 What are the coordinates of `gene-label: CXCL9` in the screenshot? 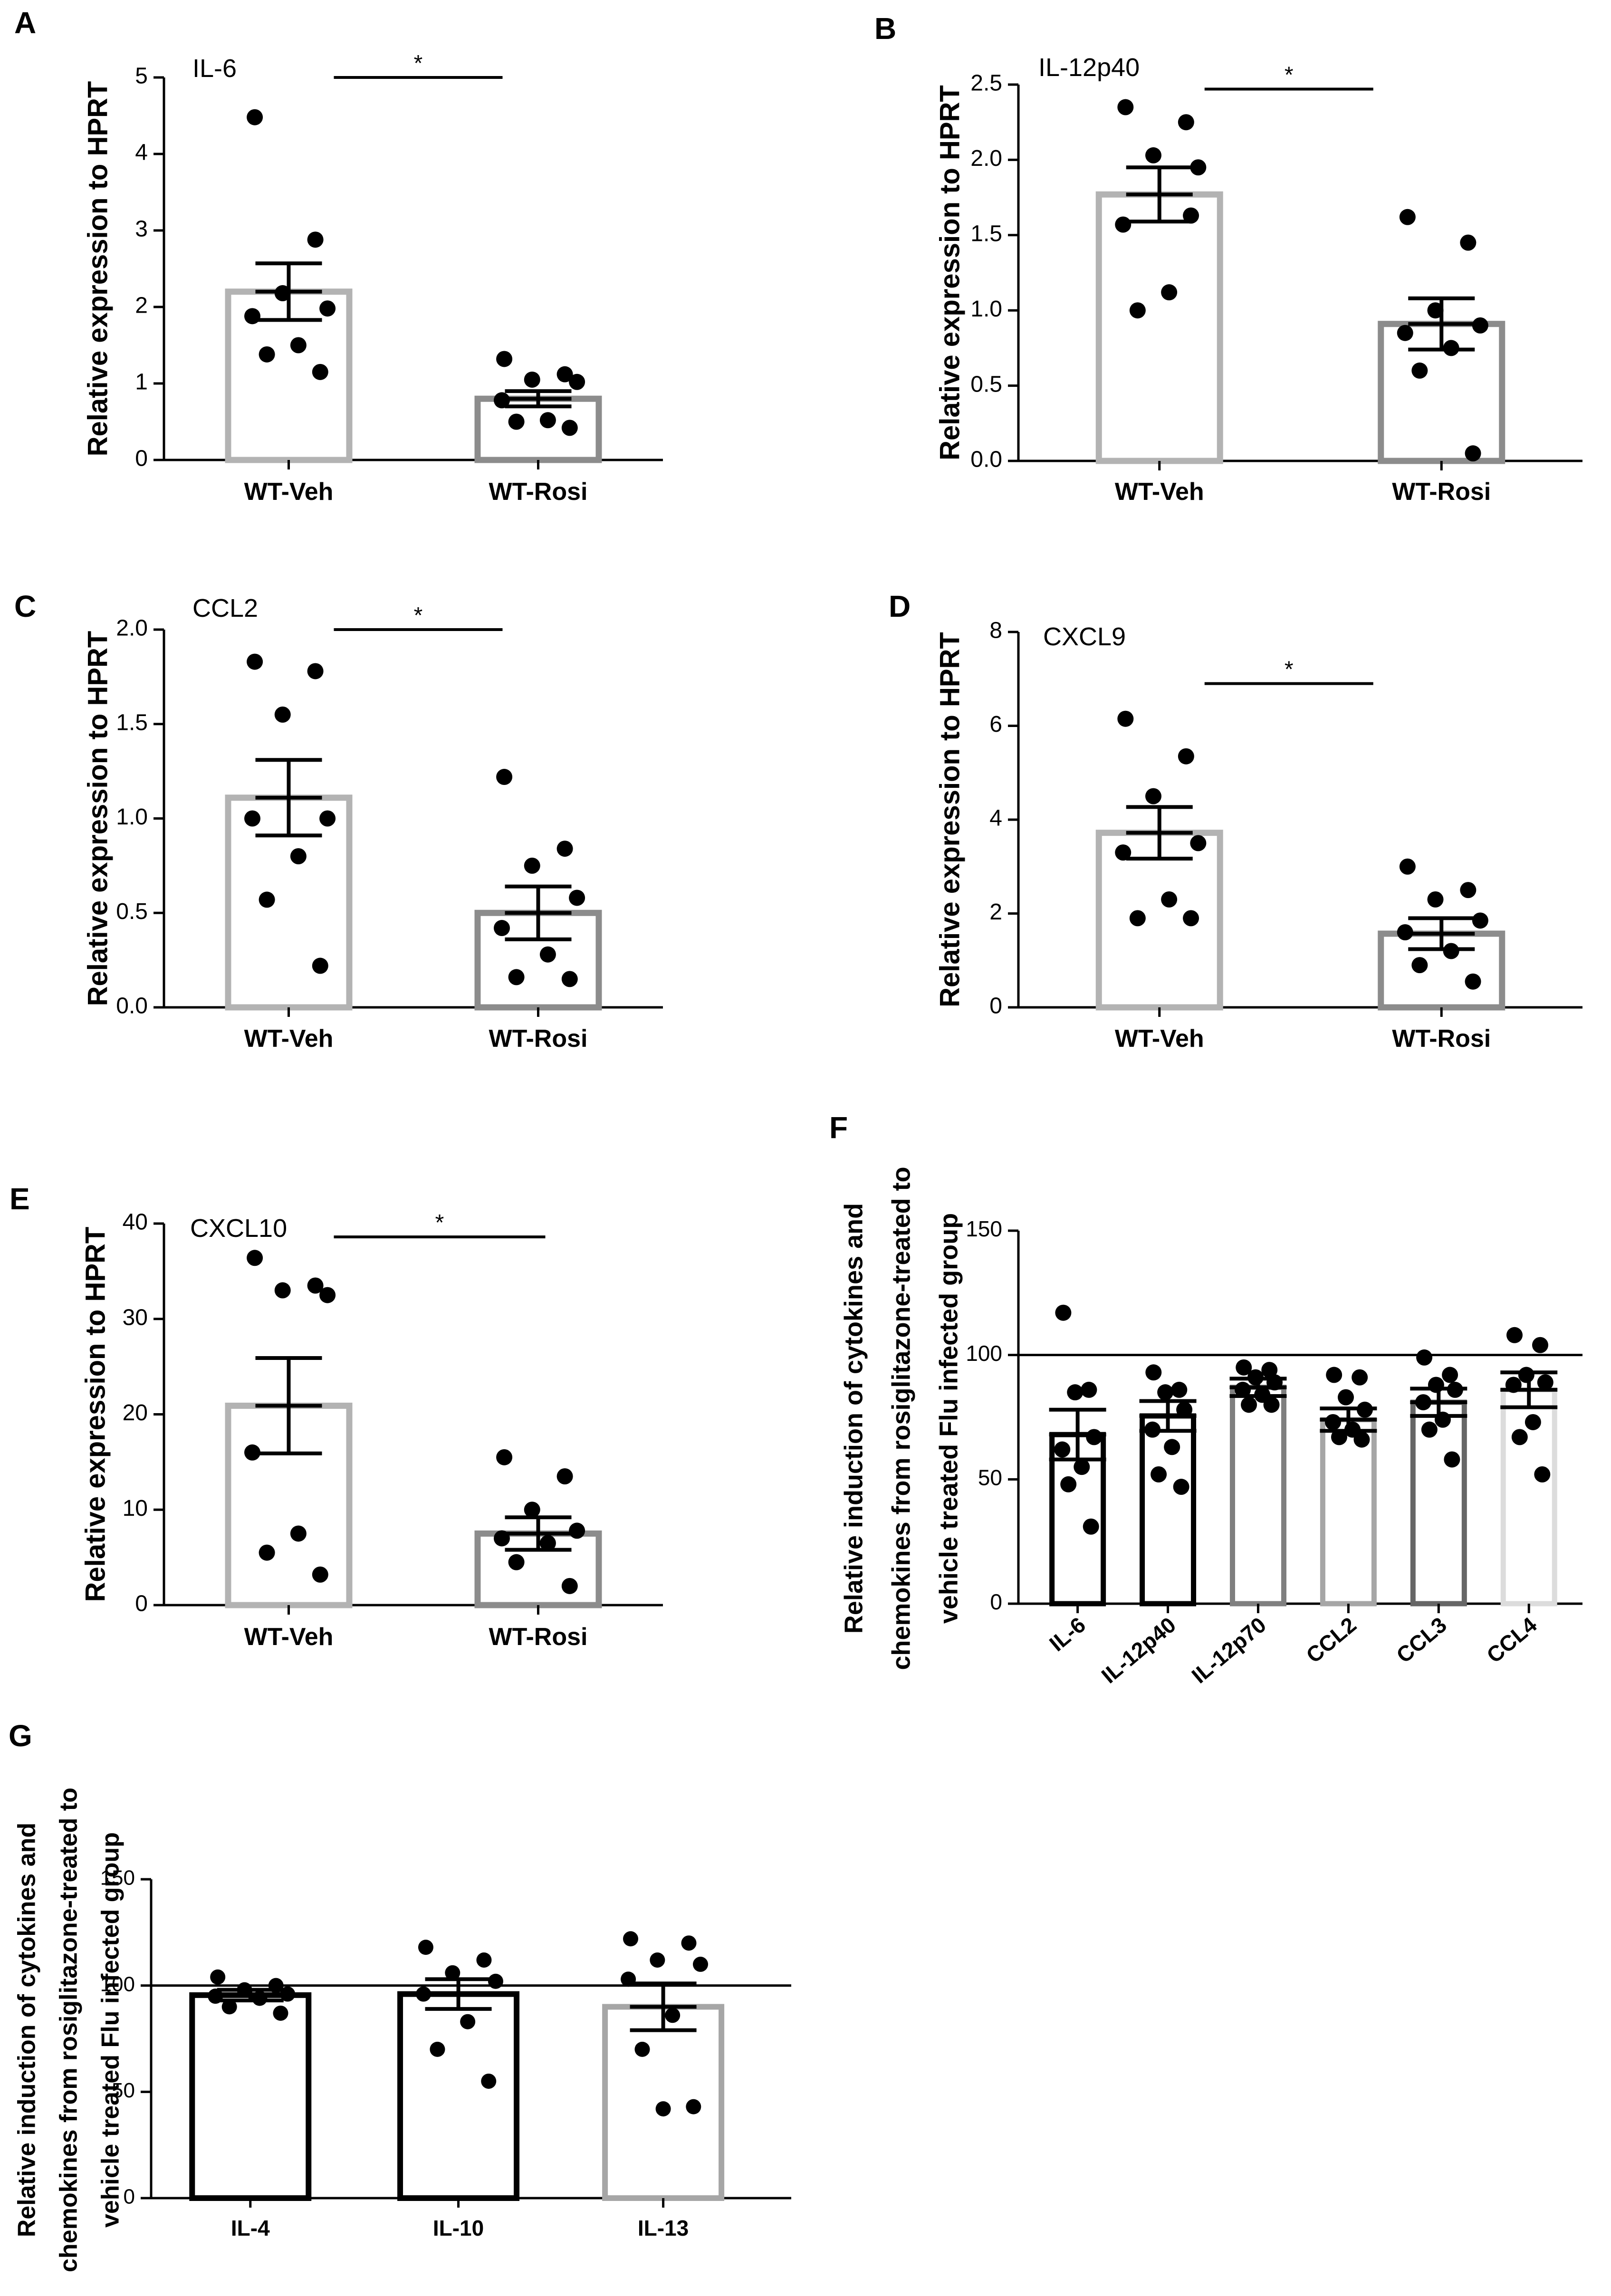 It's located at (1084, 636).